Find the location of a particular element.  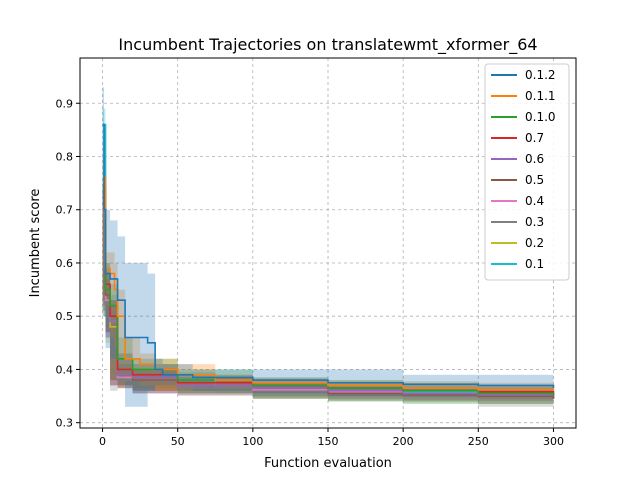

legend-label: 0.4 is located at coordinates (534, 201).